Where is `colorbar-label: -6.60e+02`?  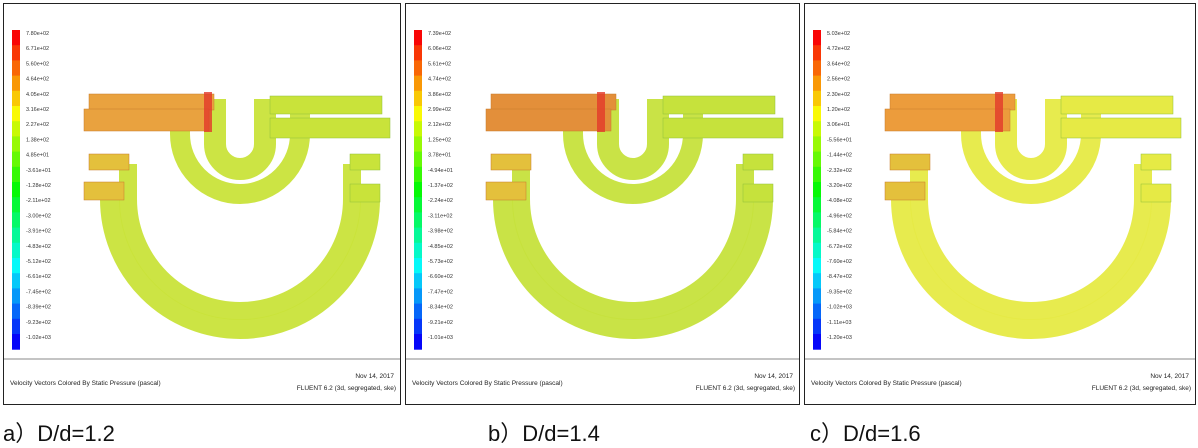 colorbar-label: -6.60e+02 is located at coordinates (440, 277).